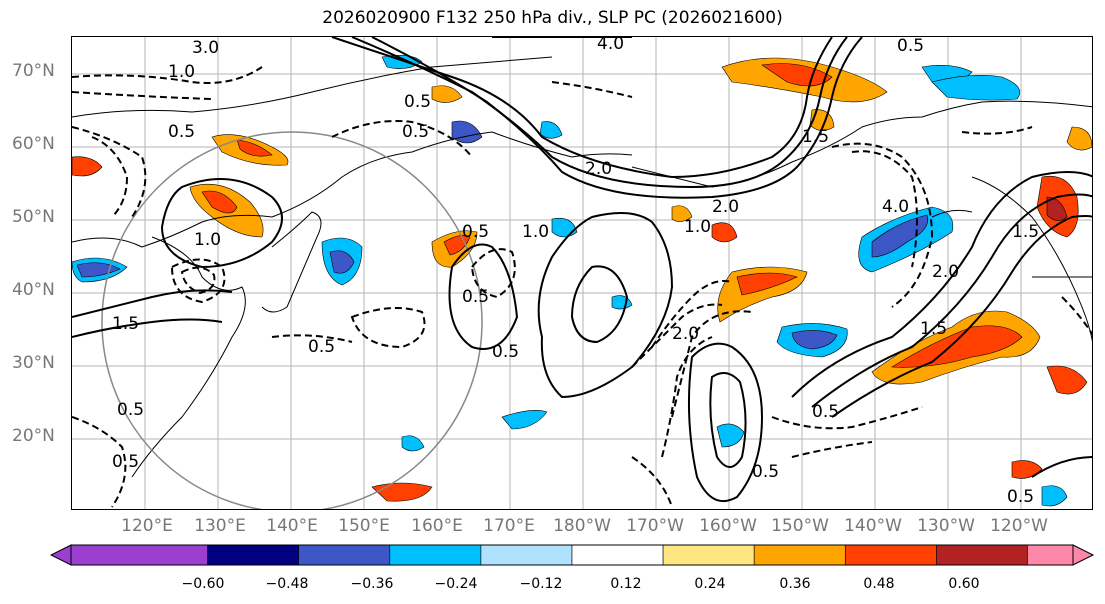 This screenshot has height=604, width=1105. I want to click on lon-label: 150°W, so click(800, 526).